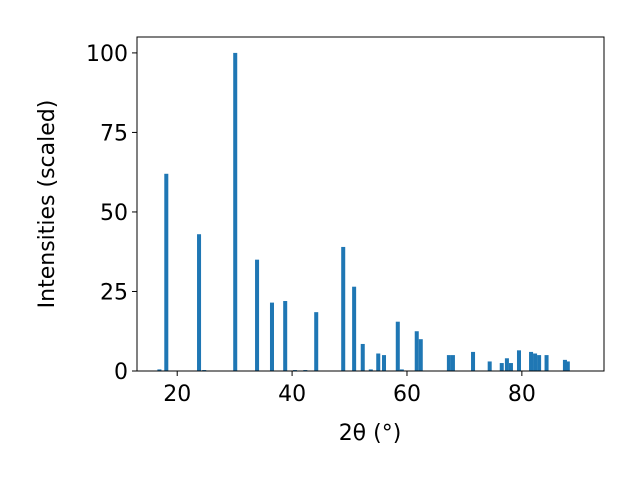 The height and width of the screenshot is (480, 640). What do you see at coordinates (114, 292) in the screenshot?
I see `y-tick-label: 25` at bounding box center [114, 292].